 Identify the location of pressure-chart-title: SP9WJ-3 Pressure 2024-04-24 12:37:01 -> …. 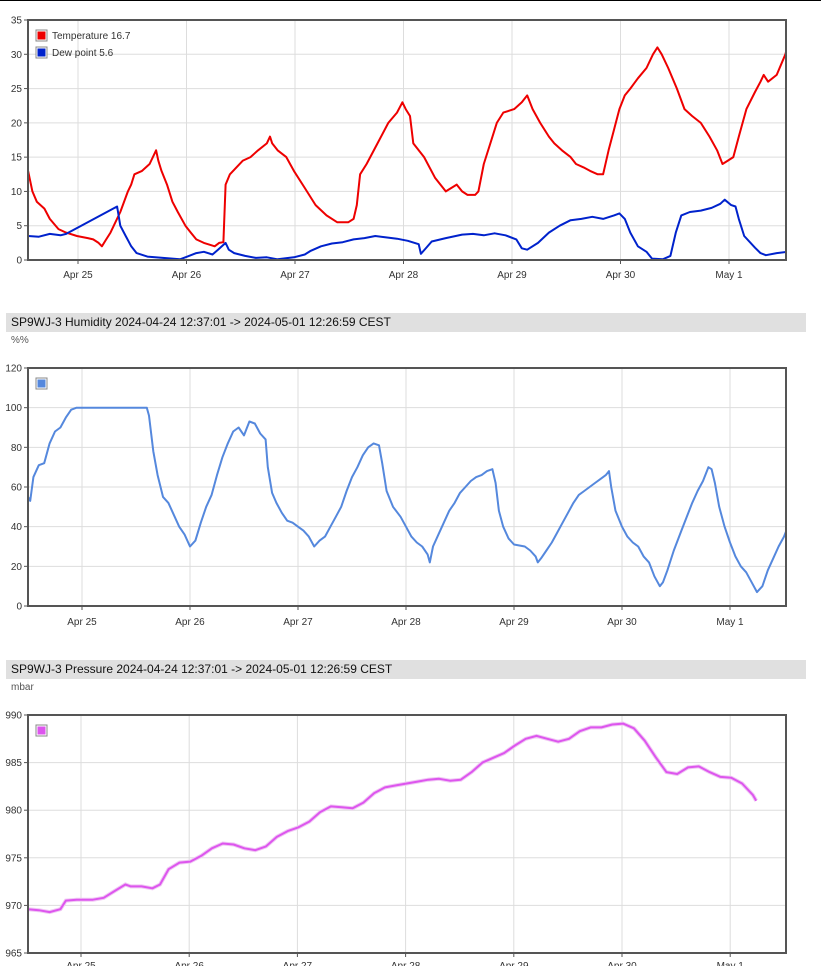
(406, 669).